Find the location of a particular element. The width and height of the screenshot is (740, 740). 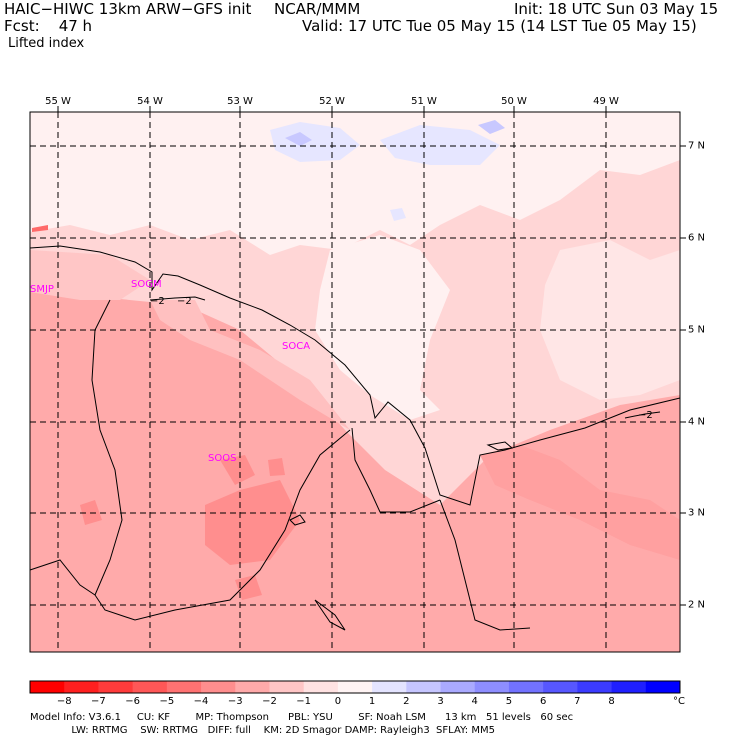

colorbar-tick-label: 6 is located at coordinates (543, 701).